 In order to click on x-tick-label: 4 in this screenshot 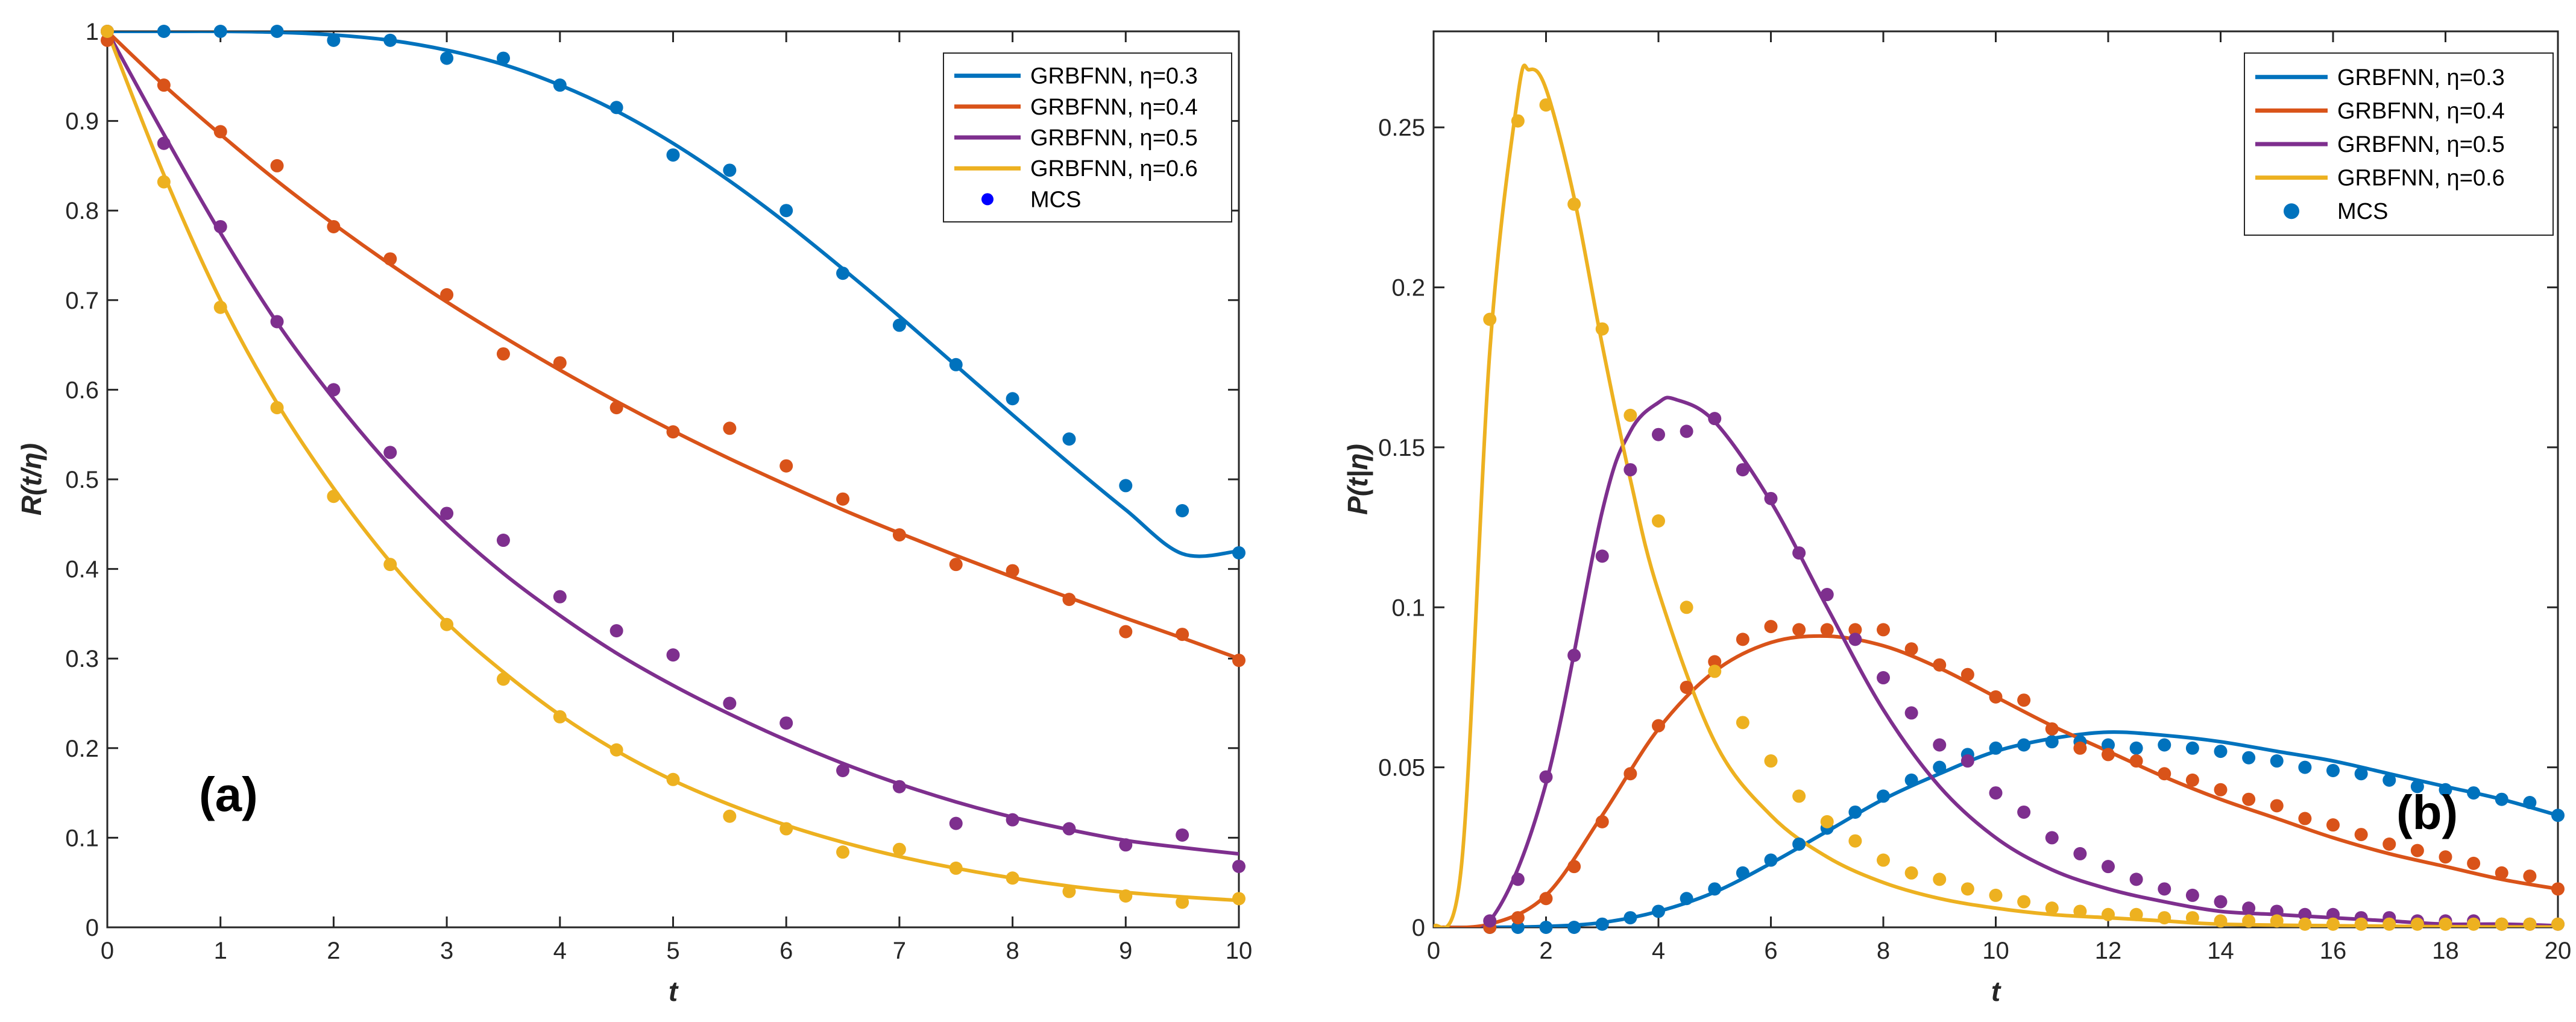, I will do `click(560, 951)`.